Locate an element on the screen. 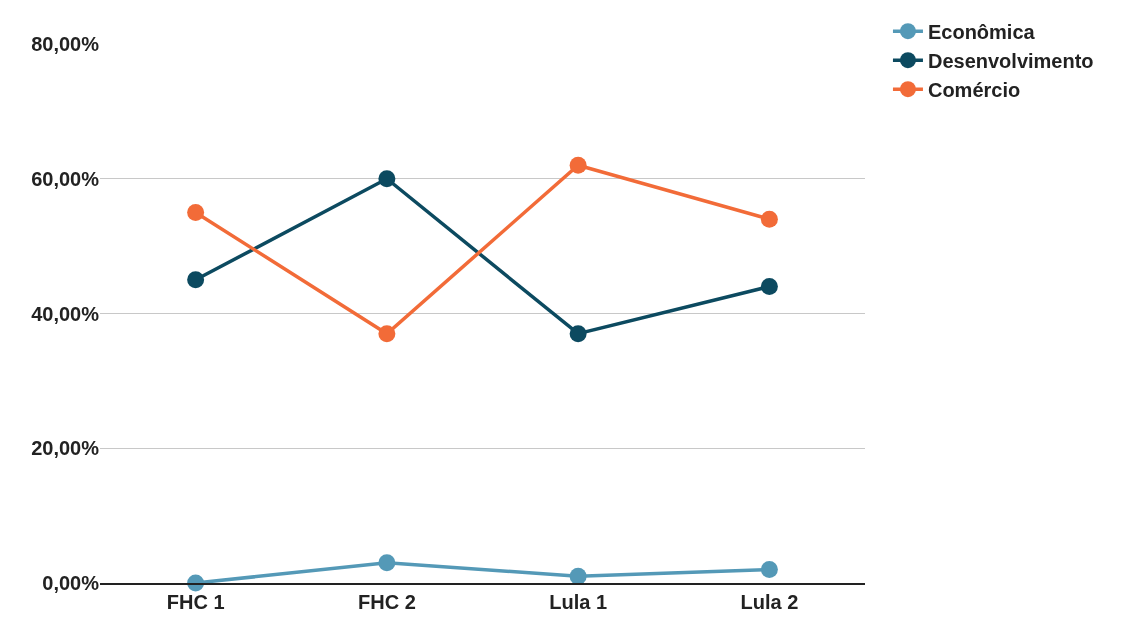 The height and width of the screenshot is (621, 1147). y-tick-label: 80,00% is located at coordinates (65, 44).